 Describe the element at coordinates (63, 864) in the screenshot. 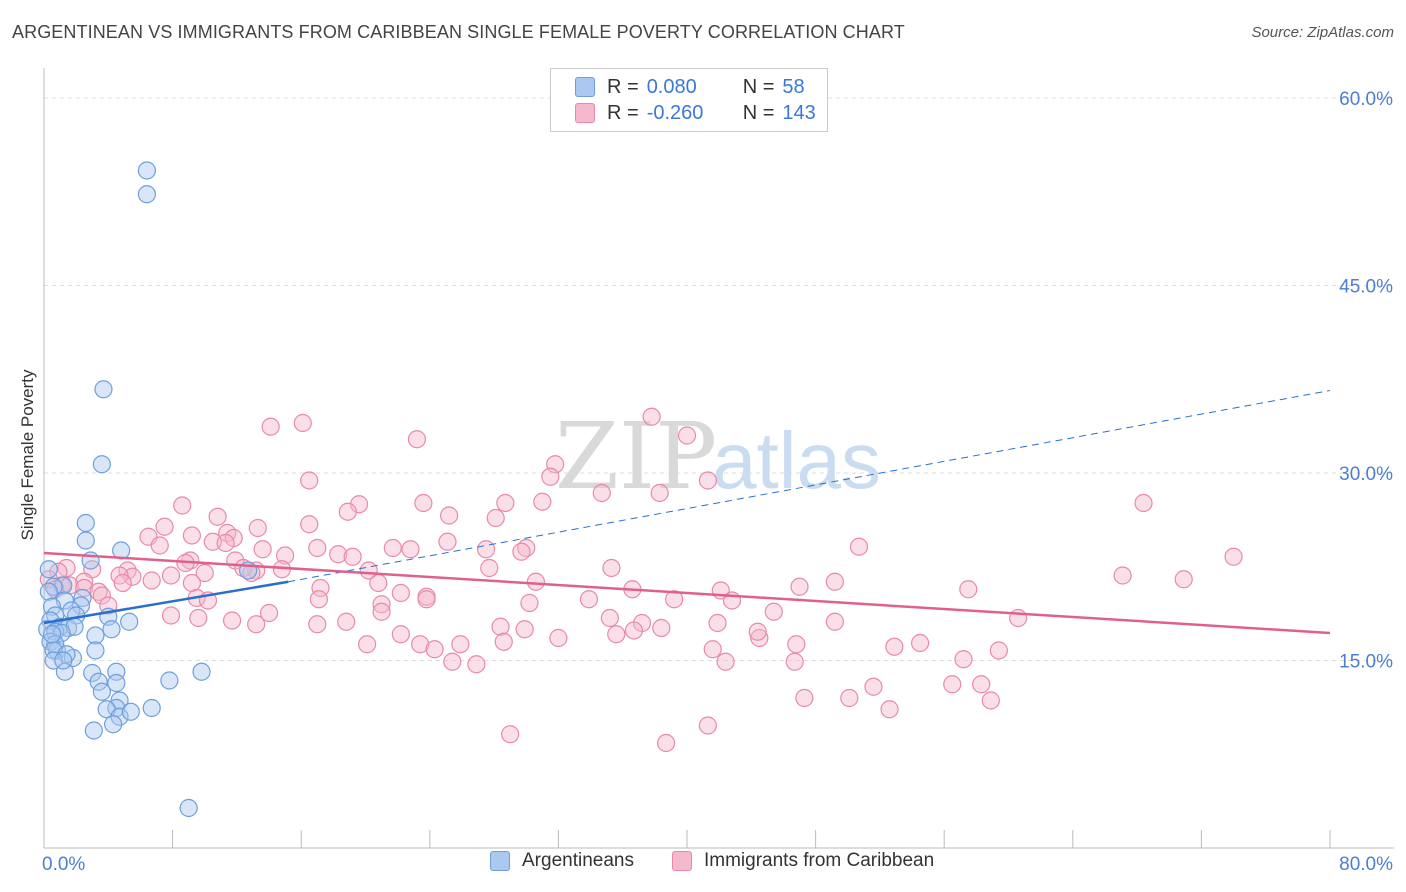

I see `x-tick-label: 0.0%` at that location.